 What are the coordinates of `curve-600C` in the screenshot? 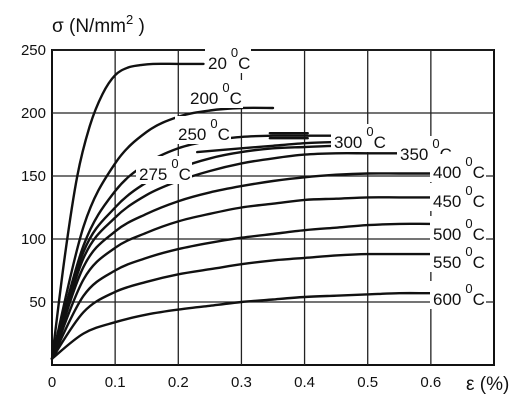 It's located at (260, 325).